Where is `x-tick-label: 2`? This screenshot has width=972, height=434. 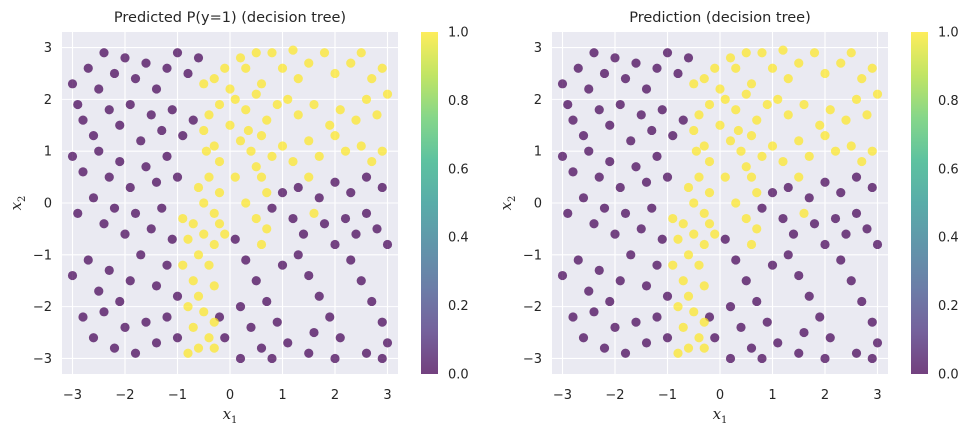 x-tick-label: 2 is located at coordinates (335, 395).